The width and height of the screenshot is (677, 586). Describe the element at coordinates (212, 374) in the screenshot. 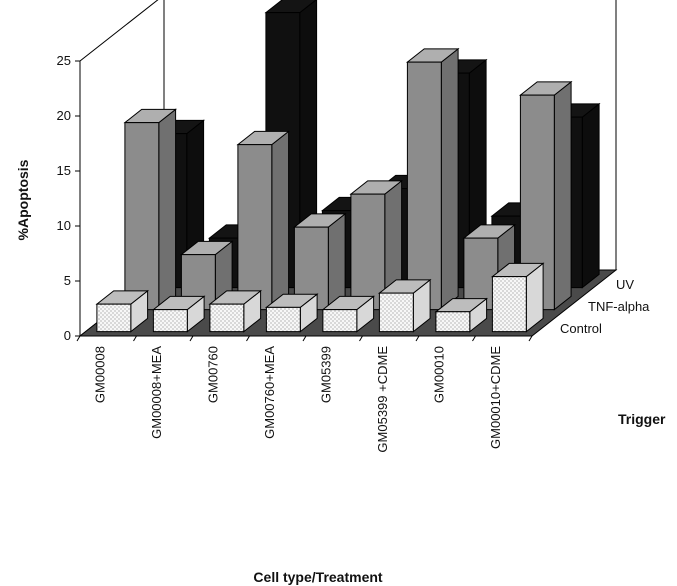

I see `category-label: GM00760` at that location.